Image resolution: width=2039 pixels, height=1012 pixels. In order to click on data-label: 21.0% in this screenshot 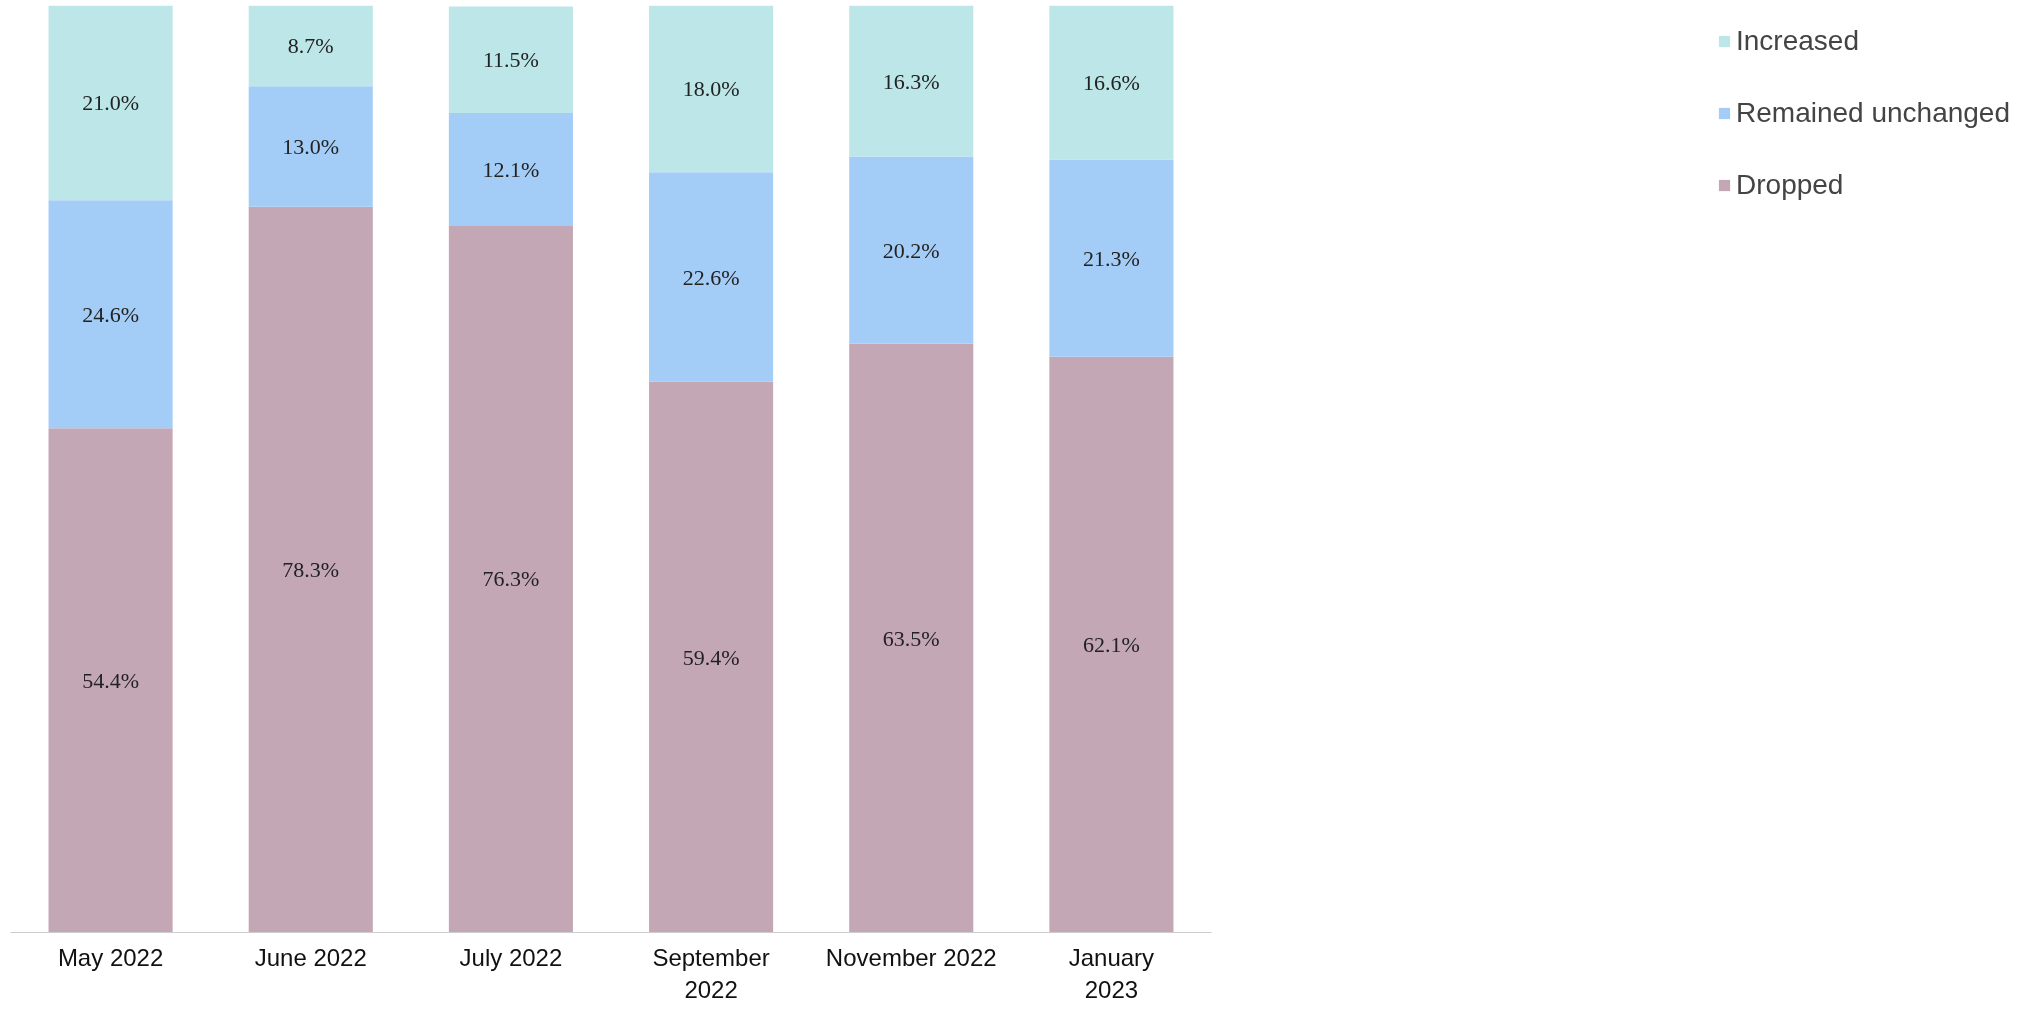, I will do `click(110, 103)`.